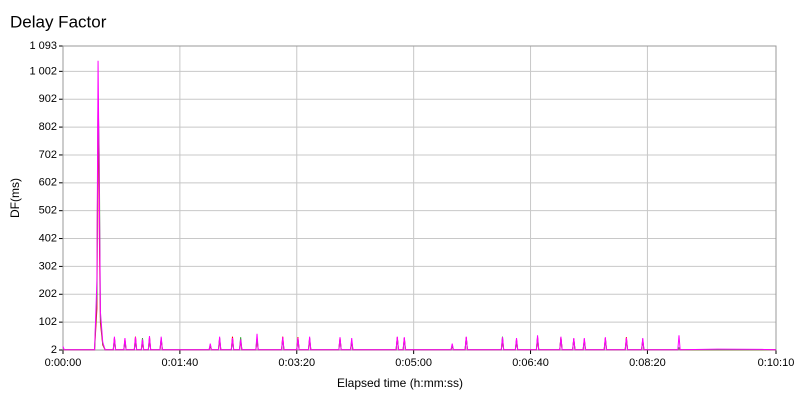 The height and width of the screenshot is (400, 800). Describe the element at coordinates (180, 363) in the screenshot. I see `x-tick-label: 0:01:40` at that location.